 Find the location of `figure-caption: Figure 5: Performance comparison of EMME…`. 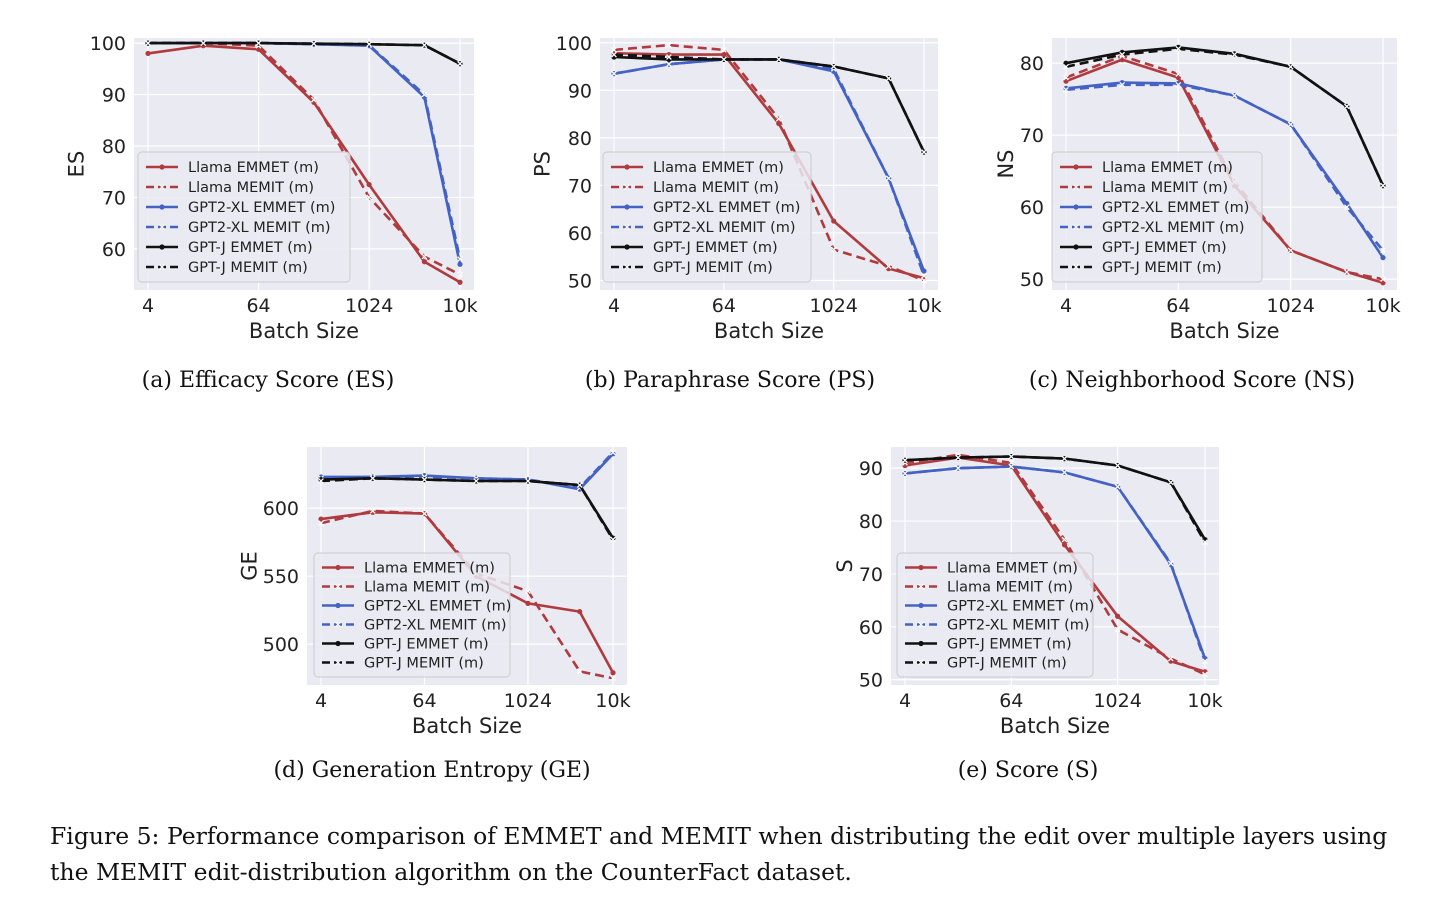

figure-caption: Figure 5: Performance comparison of EMME… is located at coordinates (719, 854).